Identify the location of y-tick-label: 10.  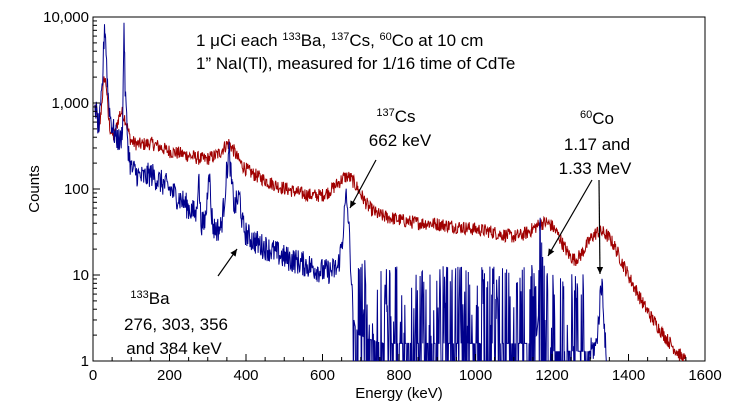
(80, 275).